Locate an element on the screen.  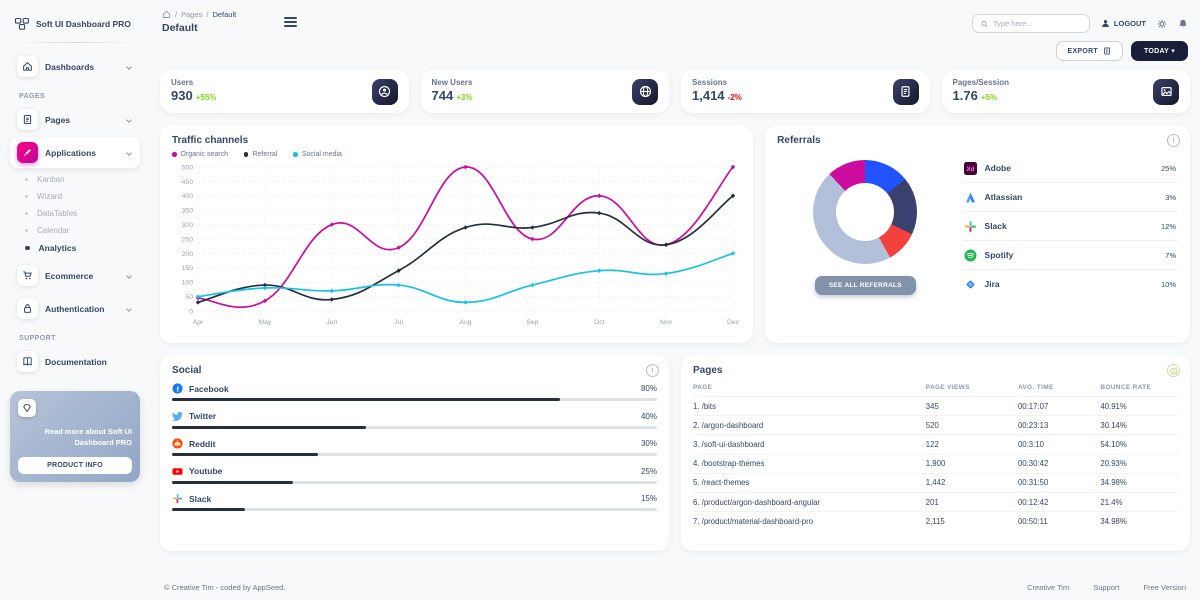
facebook-icon: f is located at coordinates (177, 388).